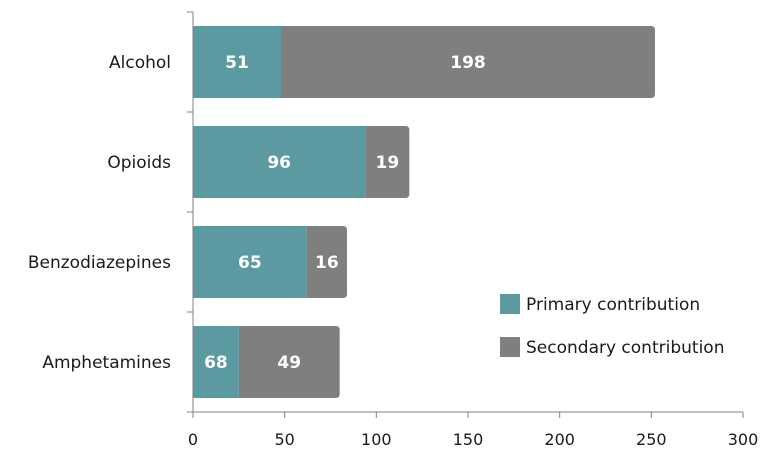 The image size is (777, 459). I want to click on data-label-primary-opioids: 96, so click(279, 163).